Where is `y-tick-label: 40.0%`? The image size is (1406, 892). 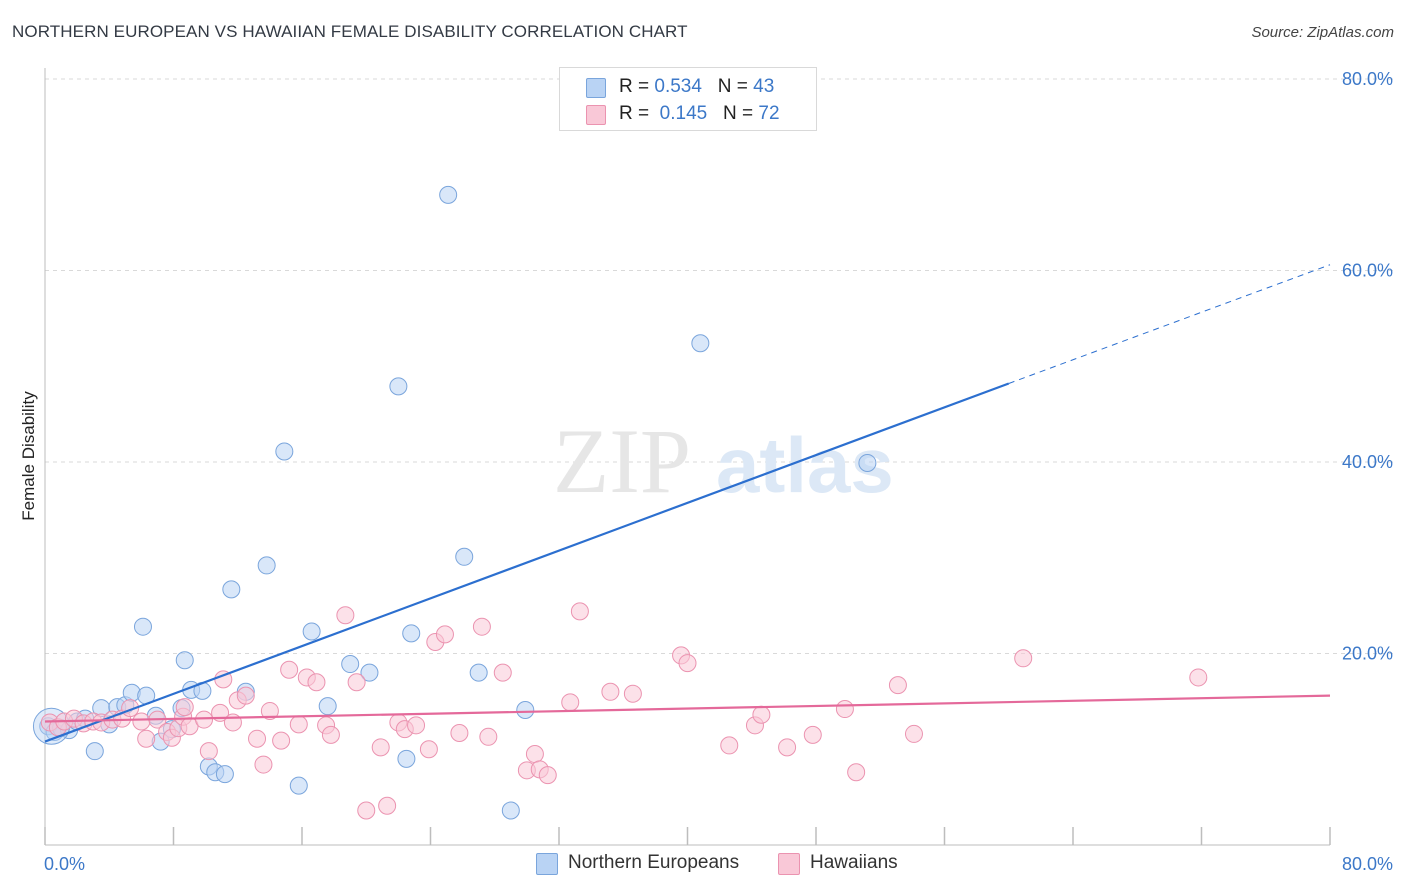 y-tick-label: 40.0% is located at coordinates (1367, 462).